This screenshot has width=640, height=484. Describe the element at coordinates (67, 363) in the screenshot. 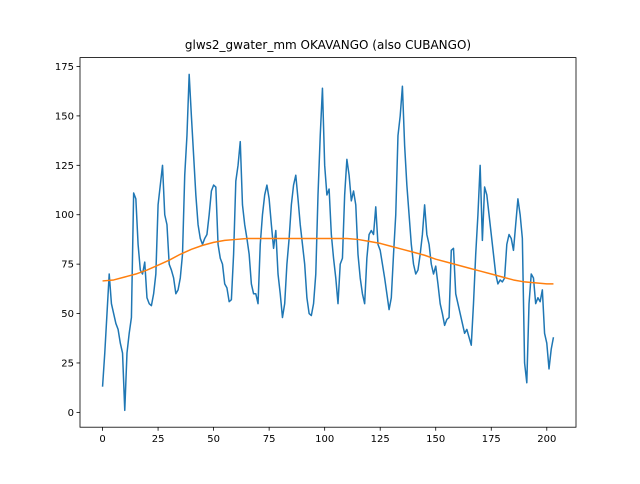

I see `y-tick-label: 25` at that location.